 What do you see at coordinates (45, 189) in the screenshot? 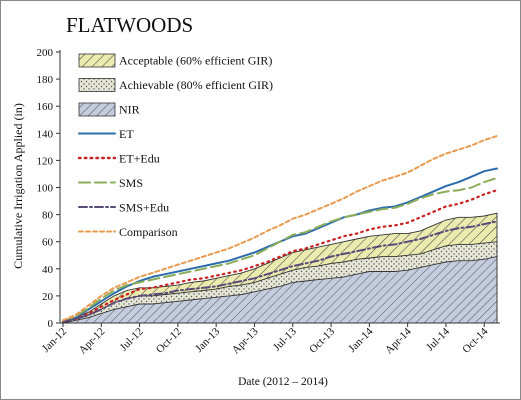
I see `y-tick-label-5: 100` at bounding box center [45, 189].